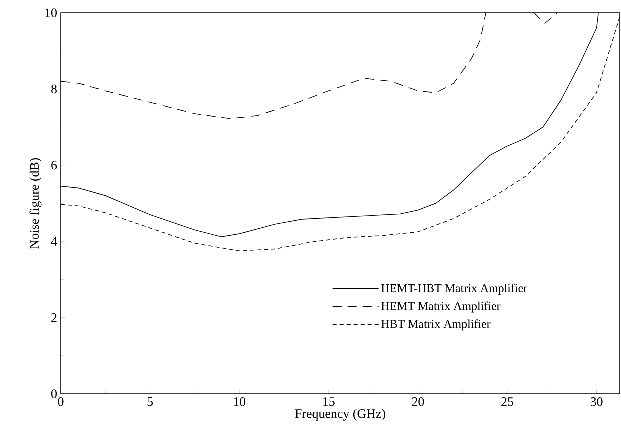 The width and height of the screenshot is (621, 445). Describe the element at coordinates (54, 394) in the screenshot. I see `y-tick-label: 0` at that location.